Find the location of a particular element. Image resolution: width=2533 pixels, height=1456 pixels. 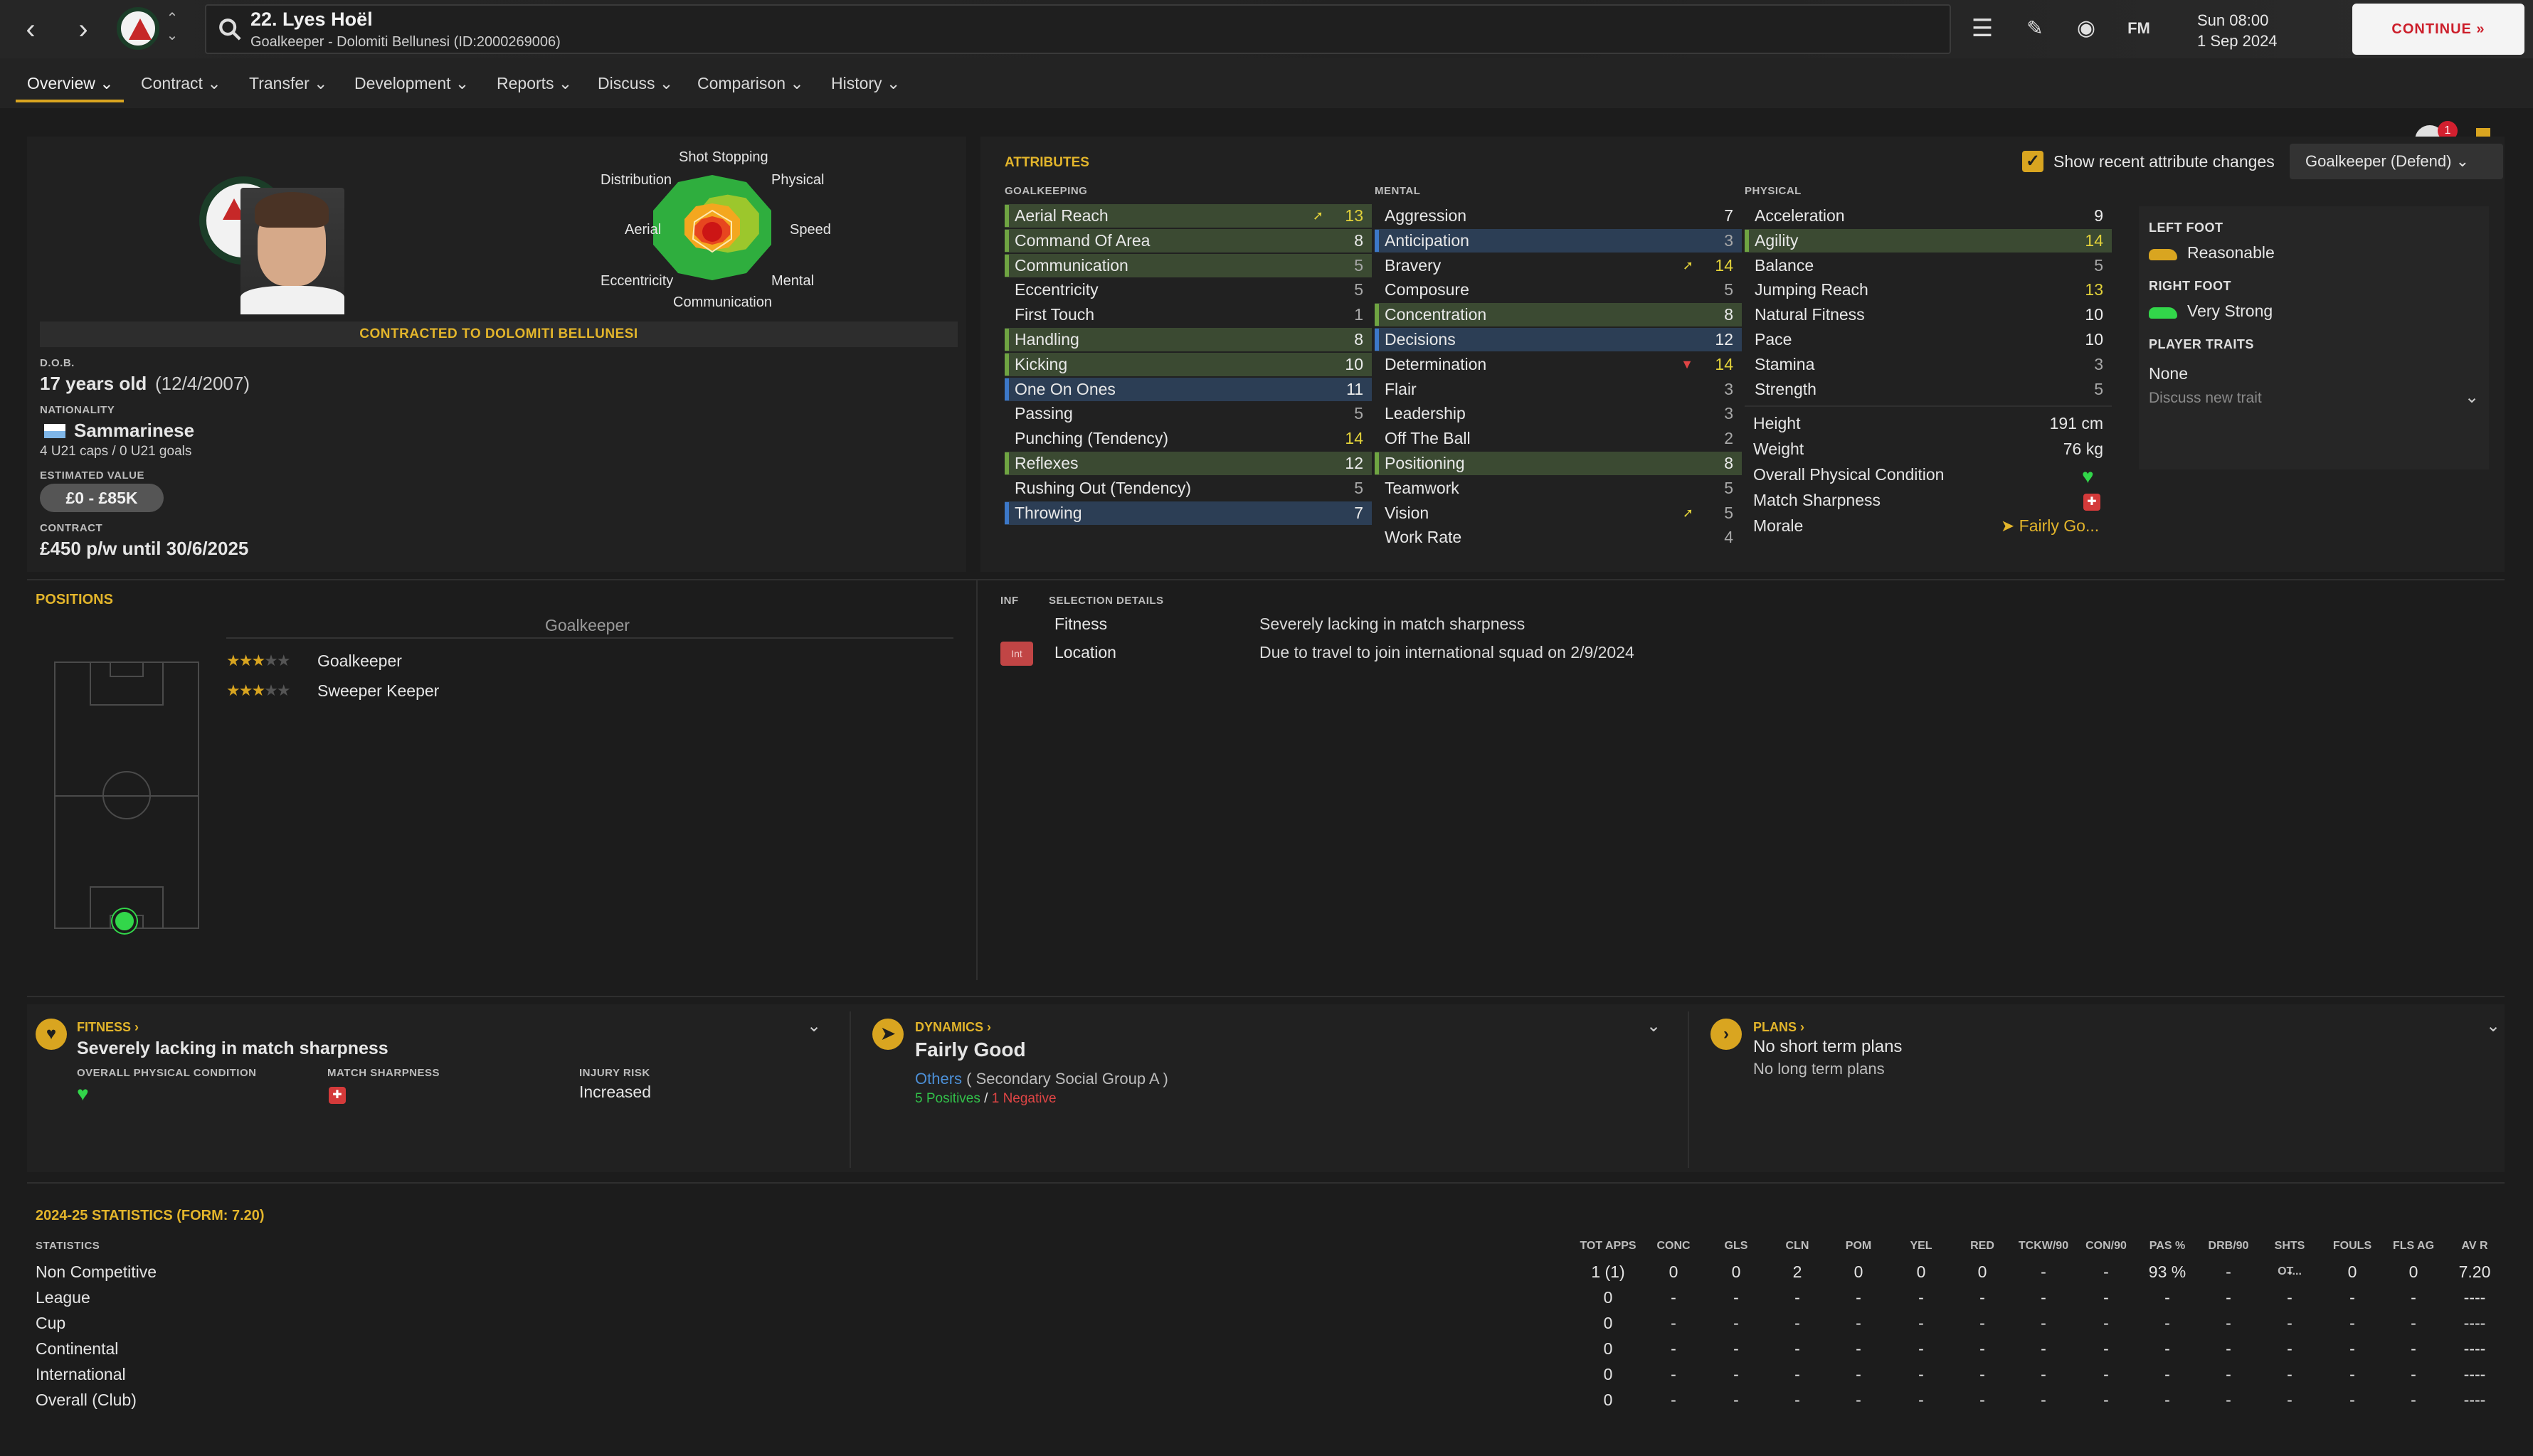

attribute-row: Kicking 10 is located at coordinates (1188, 364).